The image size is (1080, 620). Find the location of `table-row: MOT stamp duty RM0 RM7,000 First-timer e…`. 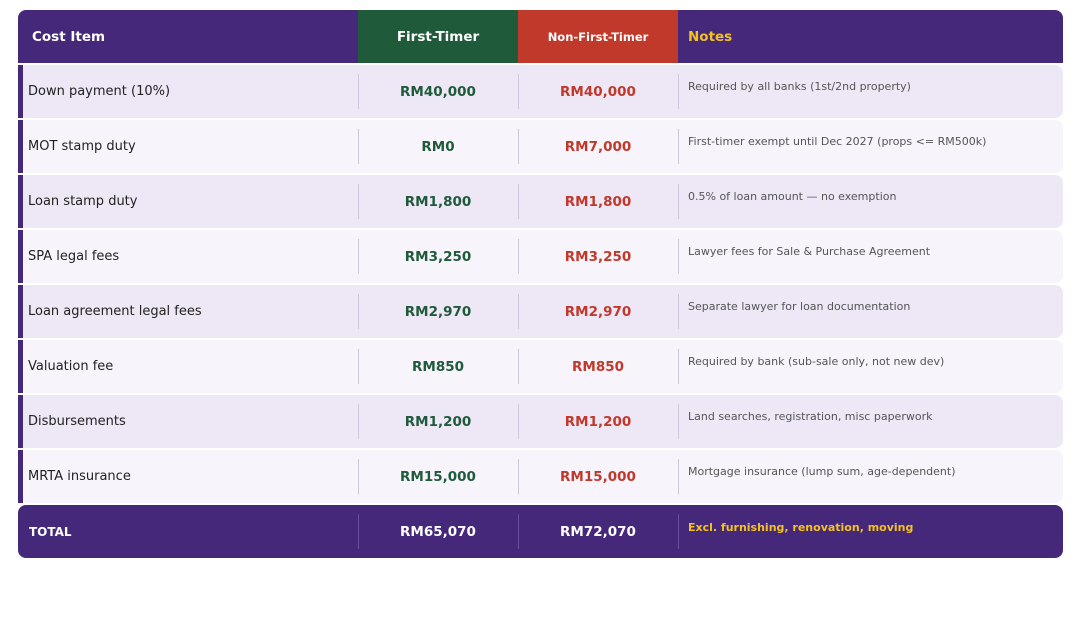

table-row: MOT stamp duty RM0 RM7,000 First-timer e… is located at coordinates (540, 146).